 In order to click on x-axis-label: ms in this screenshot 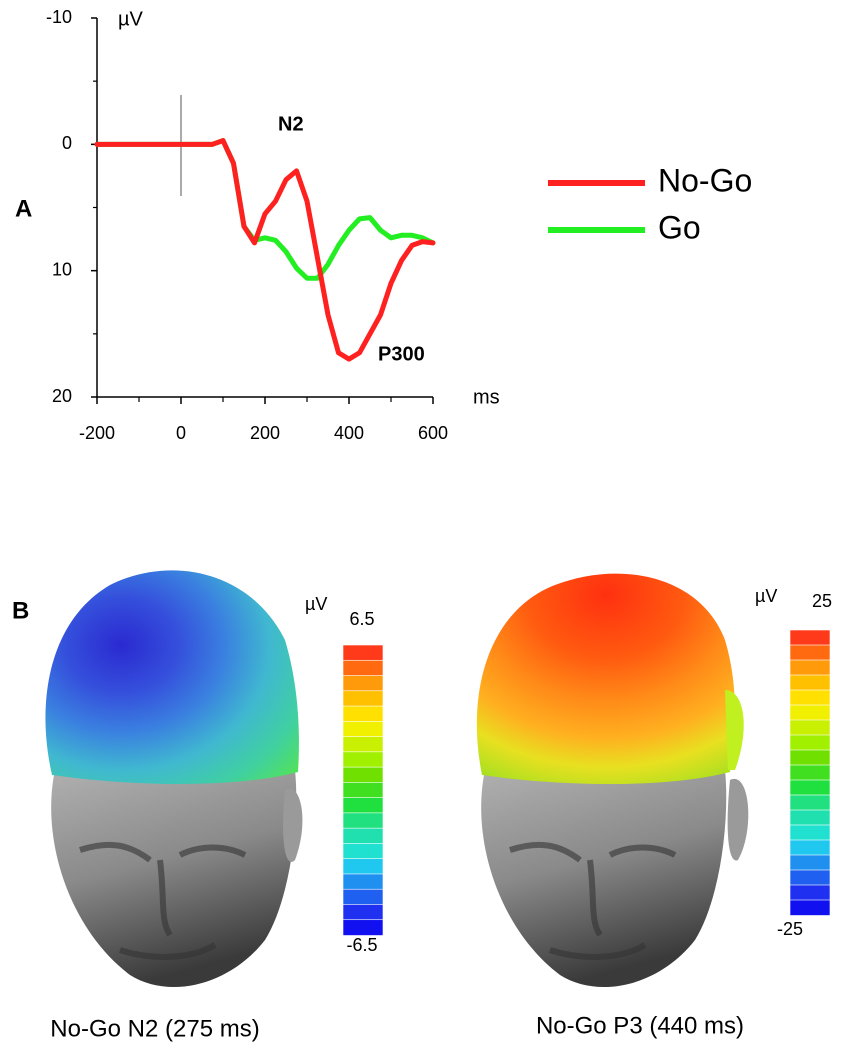, I will do `click(486, 397)`.